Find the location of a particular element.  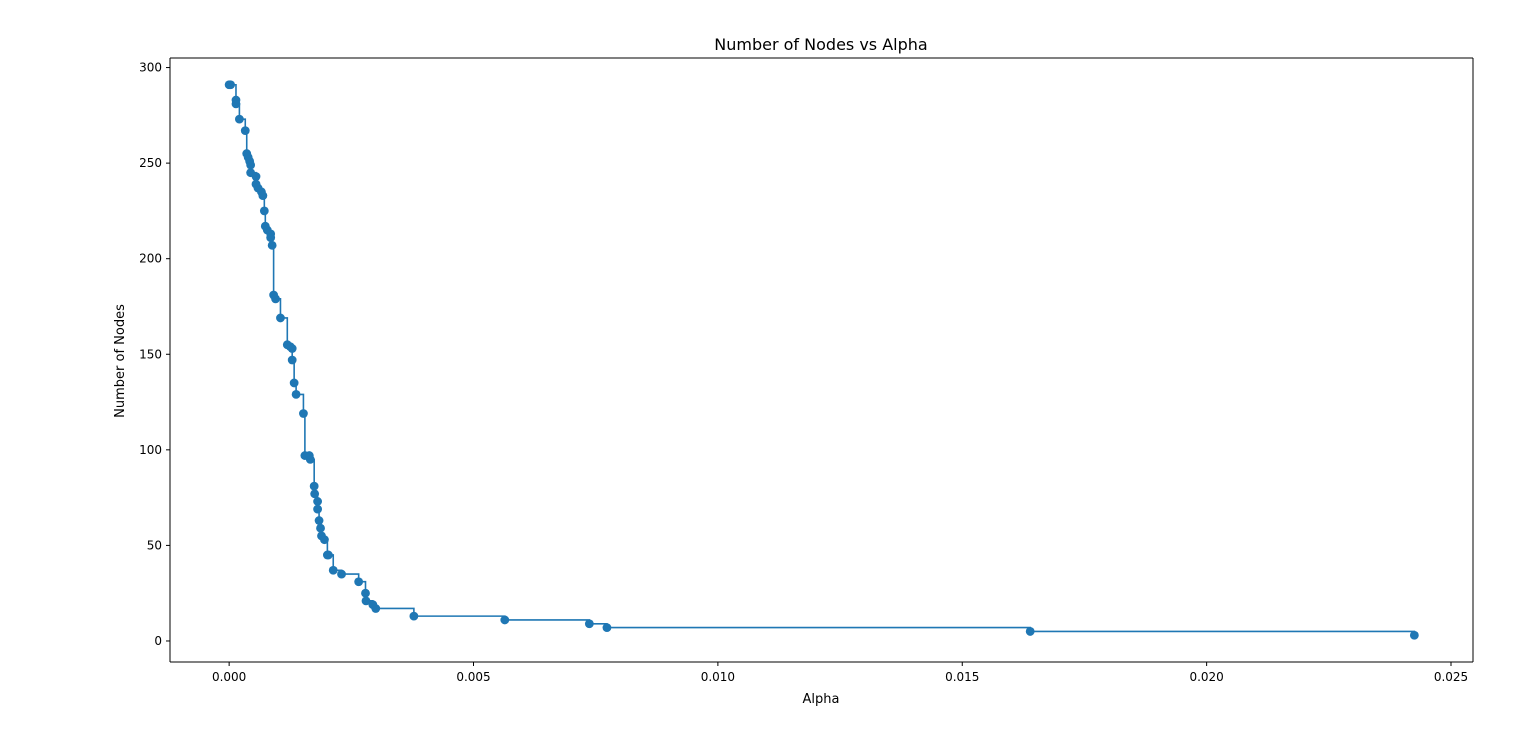

y-tick-label: 250 is located at coordinates (150, 163).